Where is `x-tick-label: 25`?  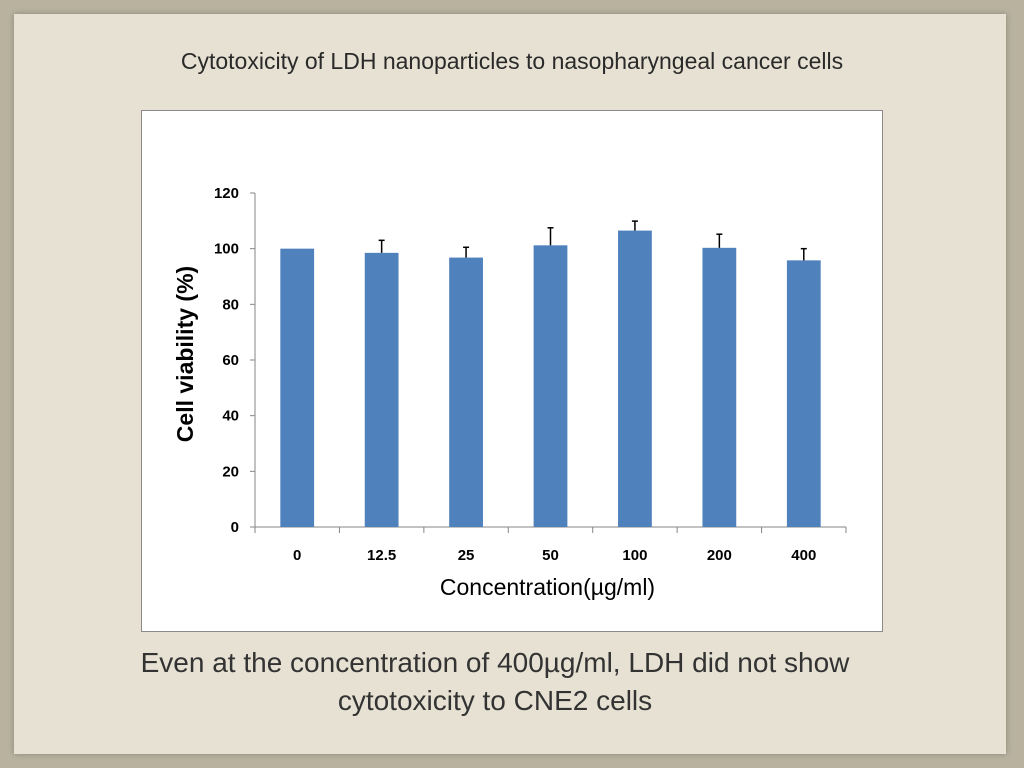 x-tick-label: 25 is located at coordinates (466, 555).